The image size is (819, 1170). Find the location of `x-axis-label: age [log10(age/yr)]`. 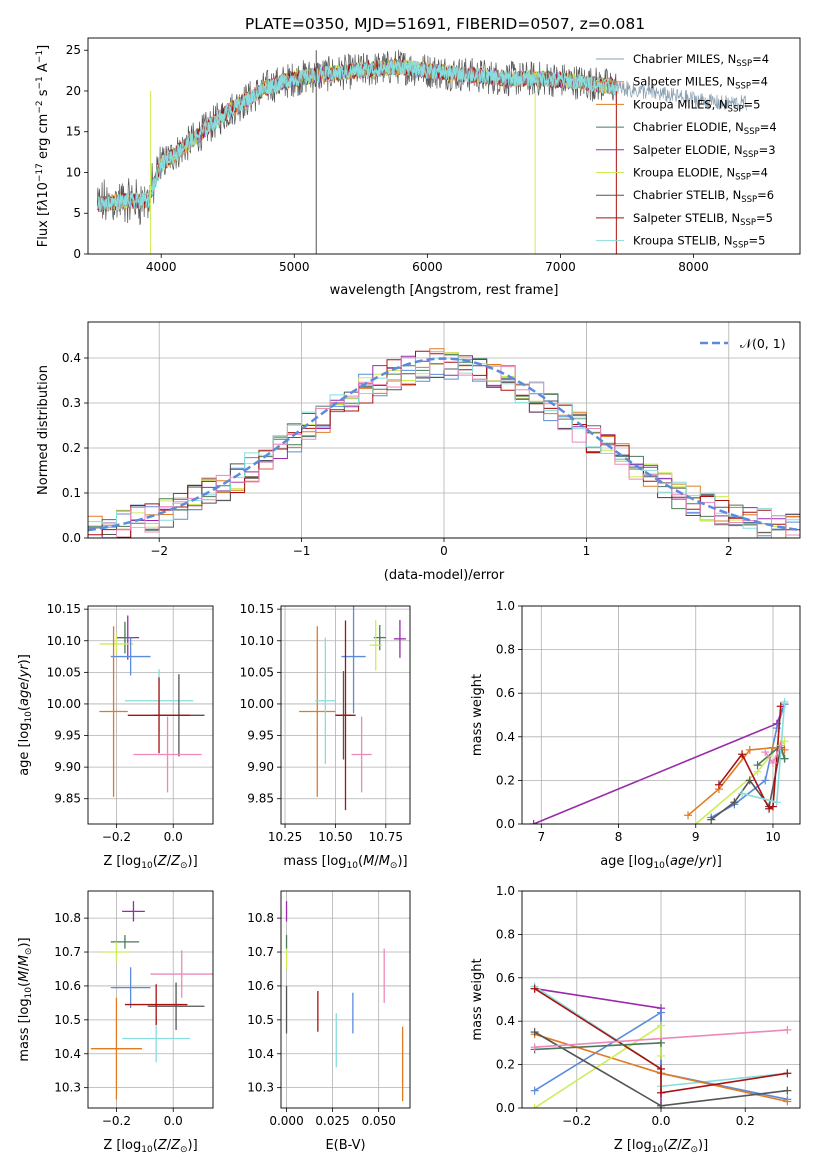

x-axis-label: age [log10(age/yr)] is located at coordinates (661, 862).